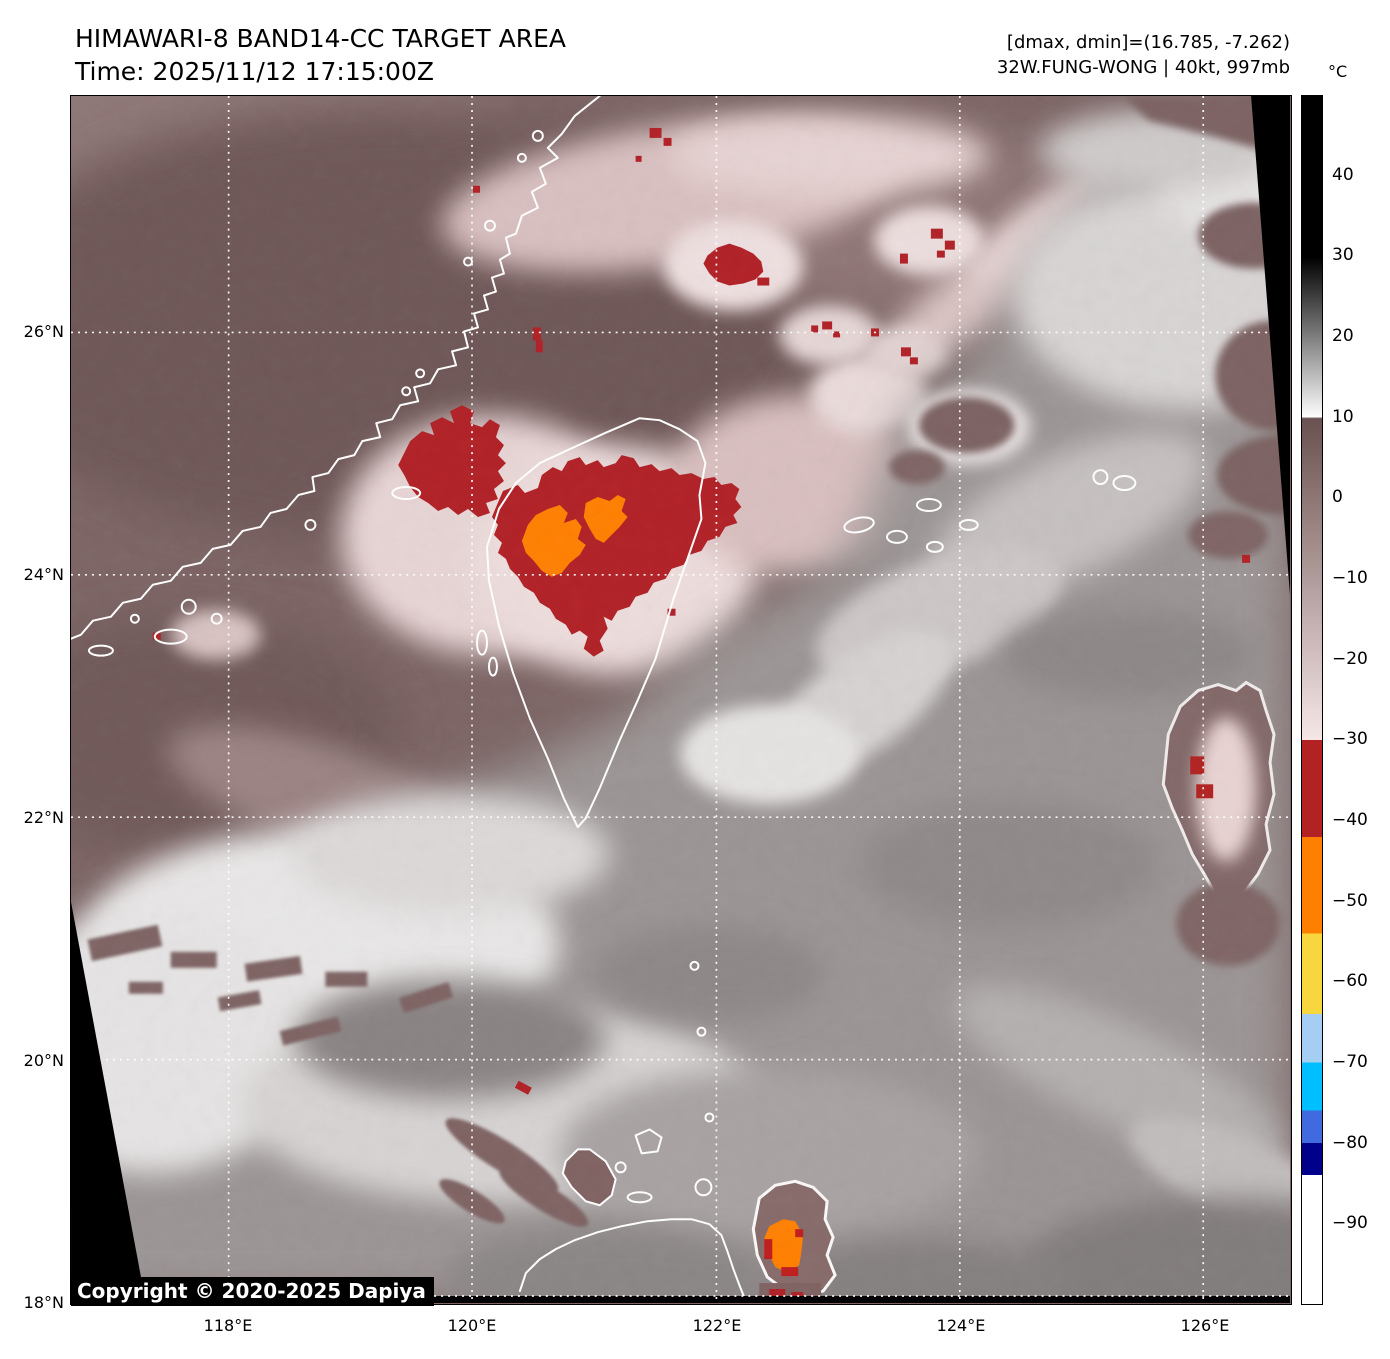 This screenshot has width=1390, height=1359. What do you see at coordinates (1350, 981) in the screenshot?
I see `colorbar-tick-n60: −60` at bounding box center [1350, 981].